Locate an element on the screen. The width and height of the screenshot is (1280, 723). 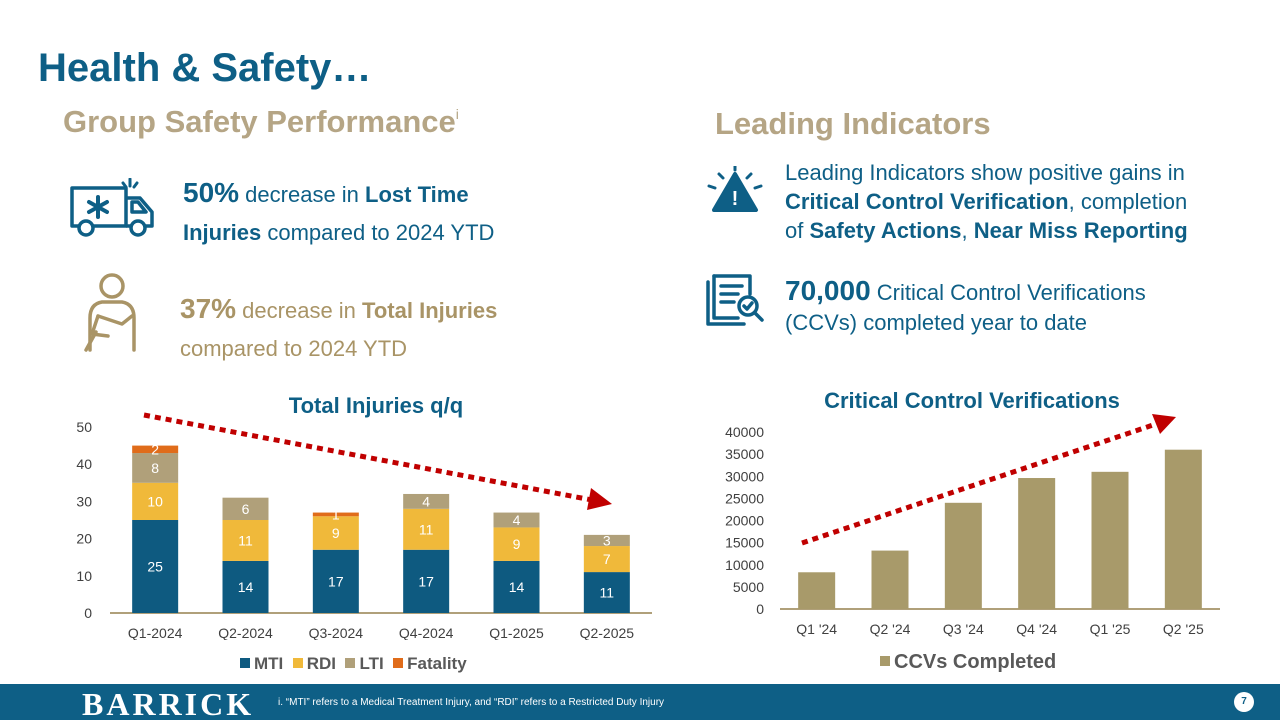
x-tick-label: Q3-2024 is located at coordinates (336, 632).